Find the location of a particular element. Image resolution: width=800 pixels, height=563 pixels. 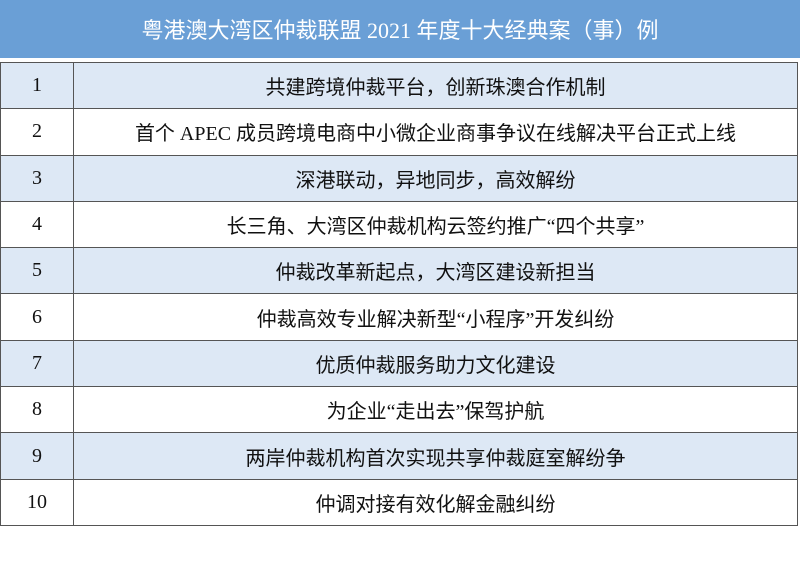

case-name: 仲调对接有效化解金融纠纷 is located at coordinates (435, 502).